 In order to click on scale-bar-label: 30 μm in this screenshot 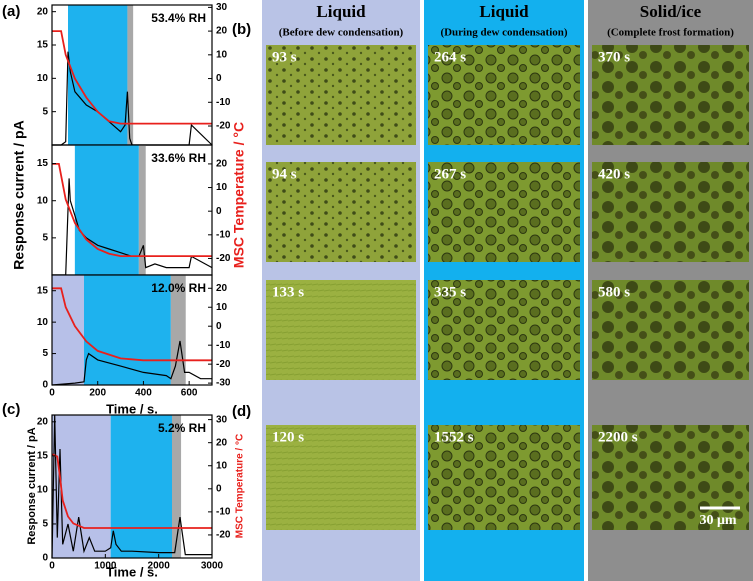, I will do `click(717, 520)`.